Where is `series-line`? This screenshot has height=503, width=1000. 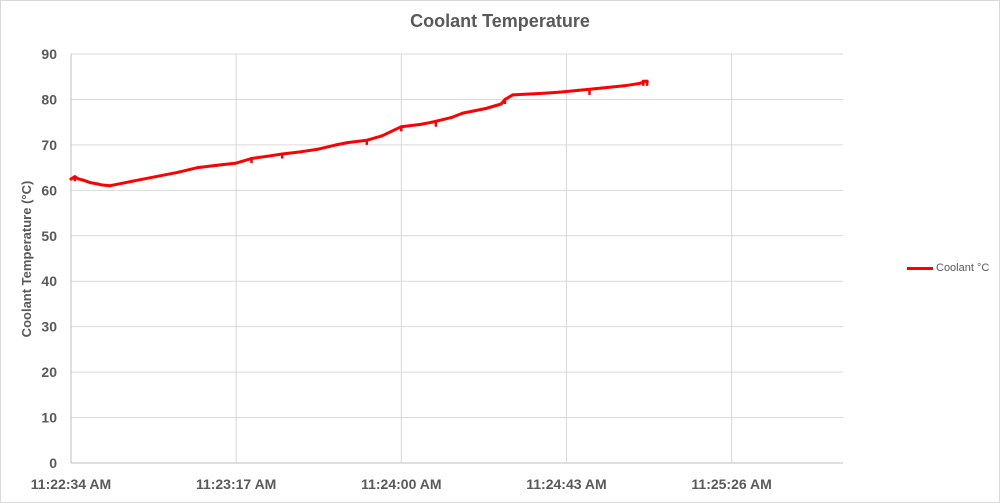
series-line is located at coordinates (359, 133).